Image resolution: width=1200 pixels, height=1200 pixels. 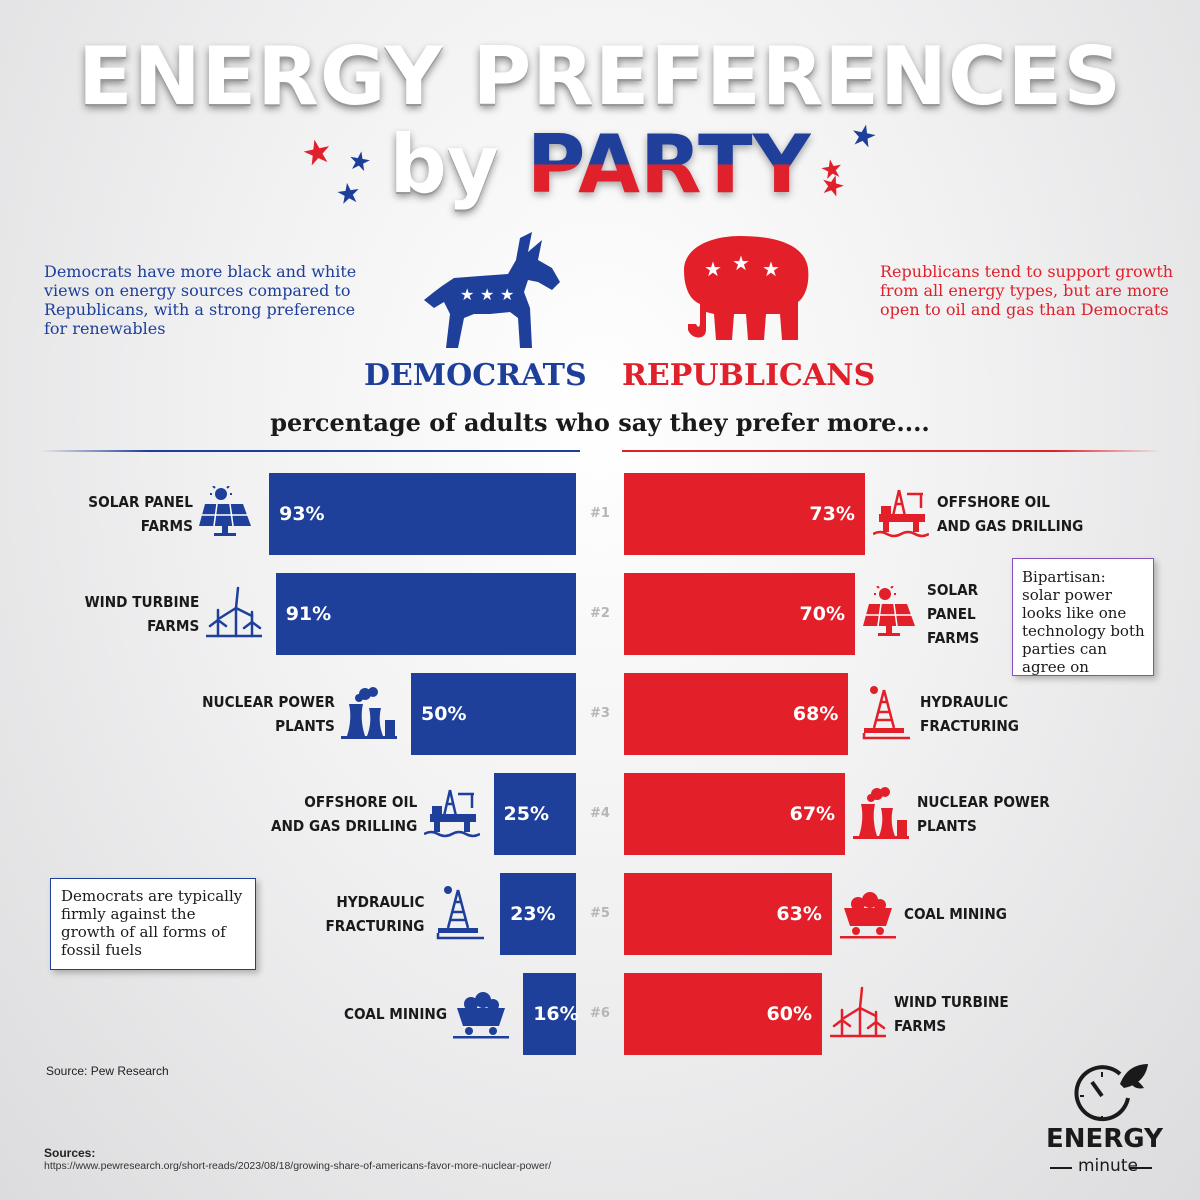 What do you see at coordinates (600, 513) in the screenshot?
I see `rank-label: #1` at bounding box center [600, 513].